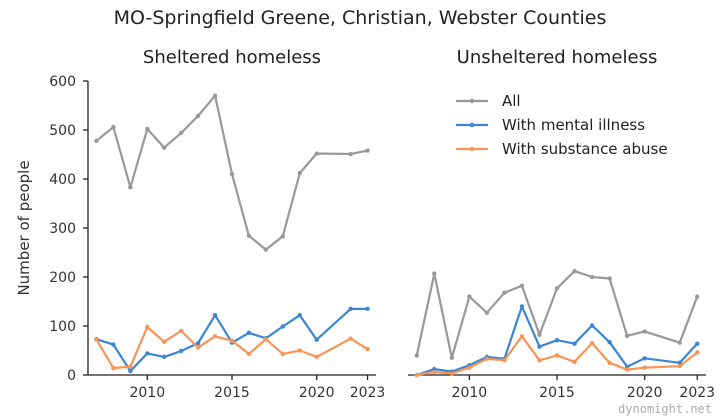 The width and height of the screenshot is (720, 420). What do you see at coordinates (62, 180) in the screenshot?
I see `y-tick-label: 400` at bounding box center [62, 180].